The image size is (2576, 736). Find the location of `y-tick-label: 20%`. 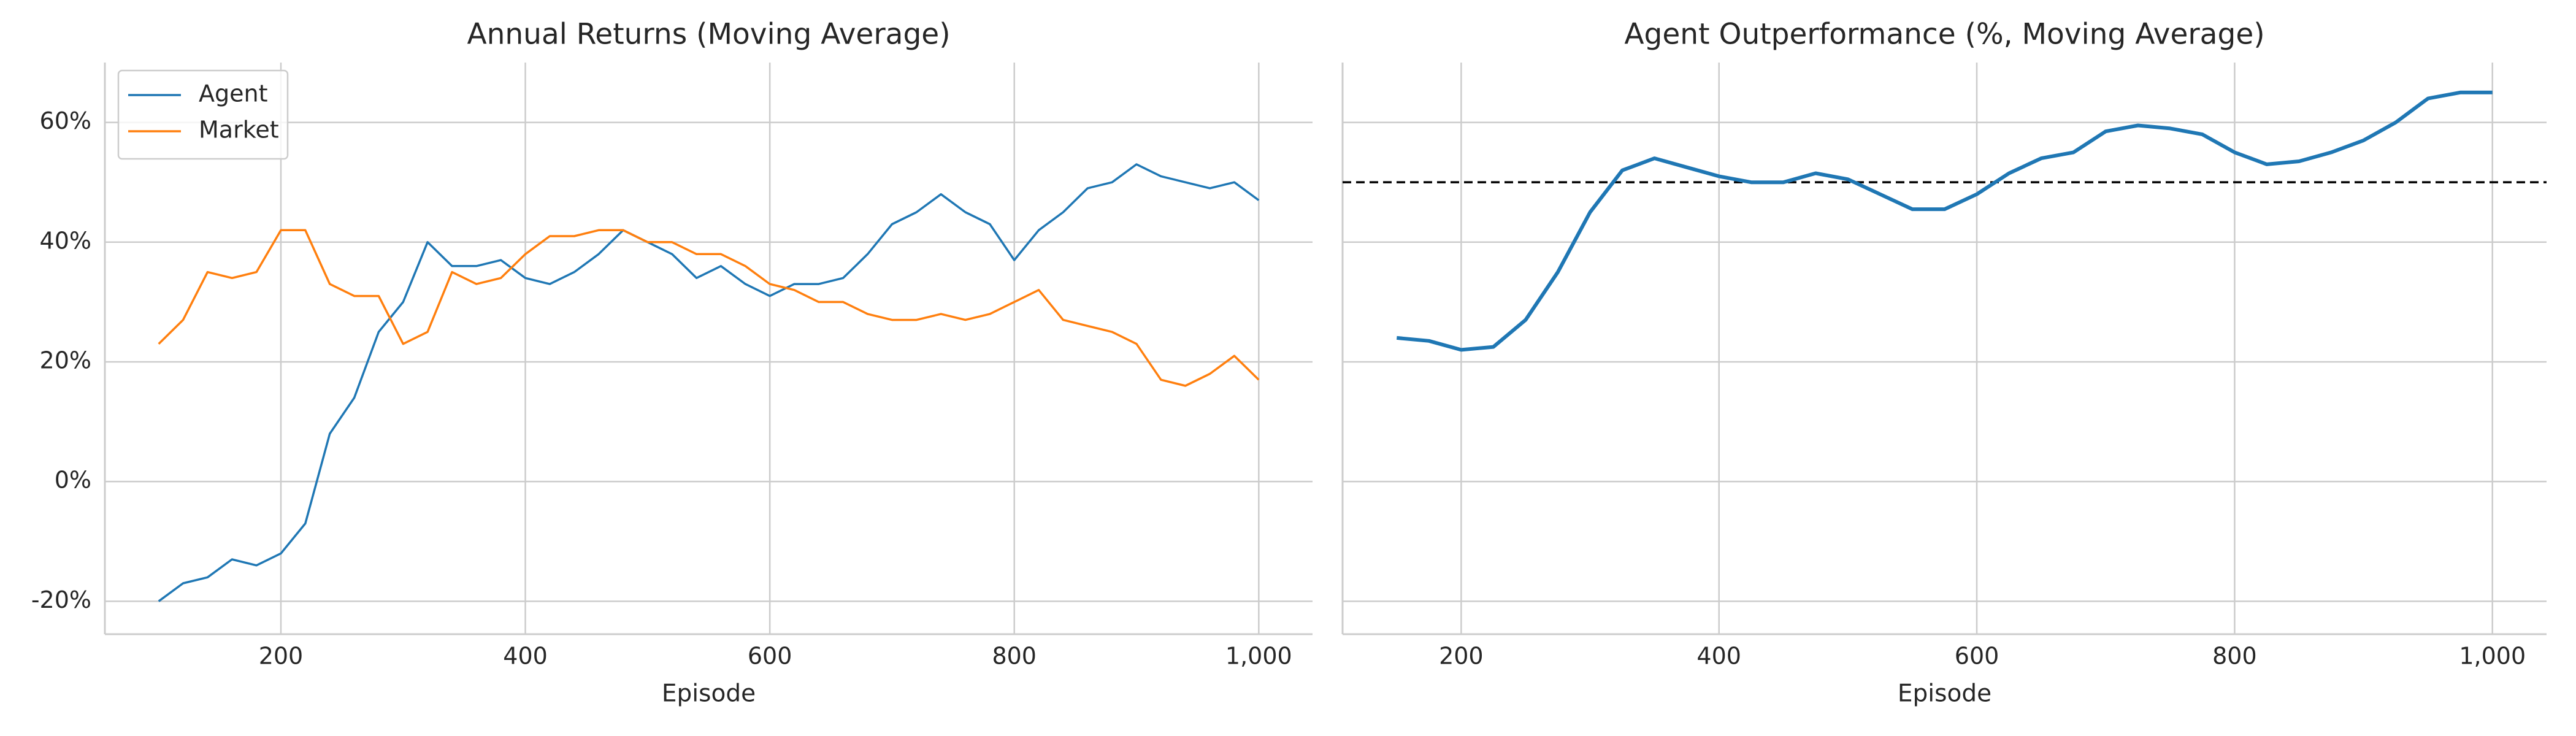

y-tick-label: 20% is located at coordinates (65, 360).